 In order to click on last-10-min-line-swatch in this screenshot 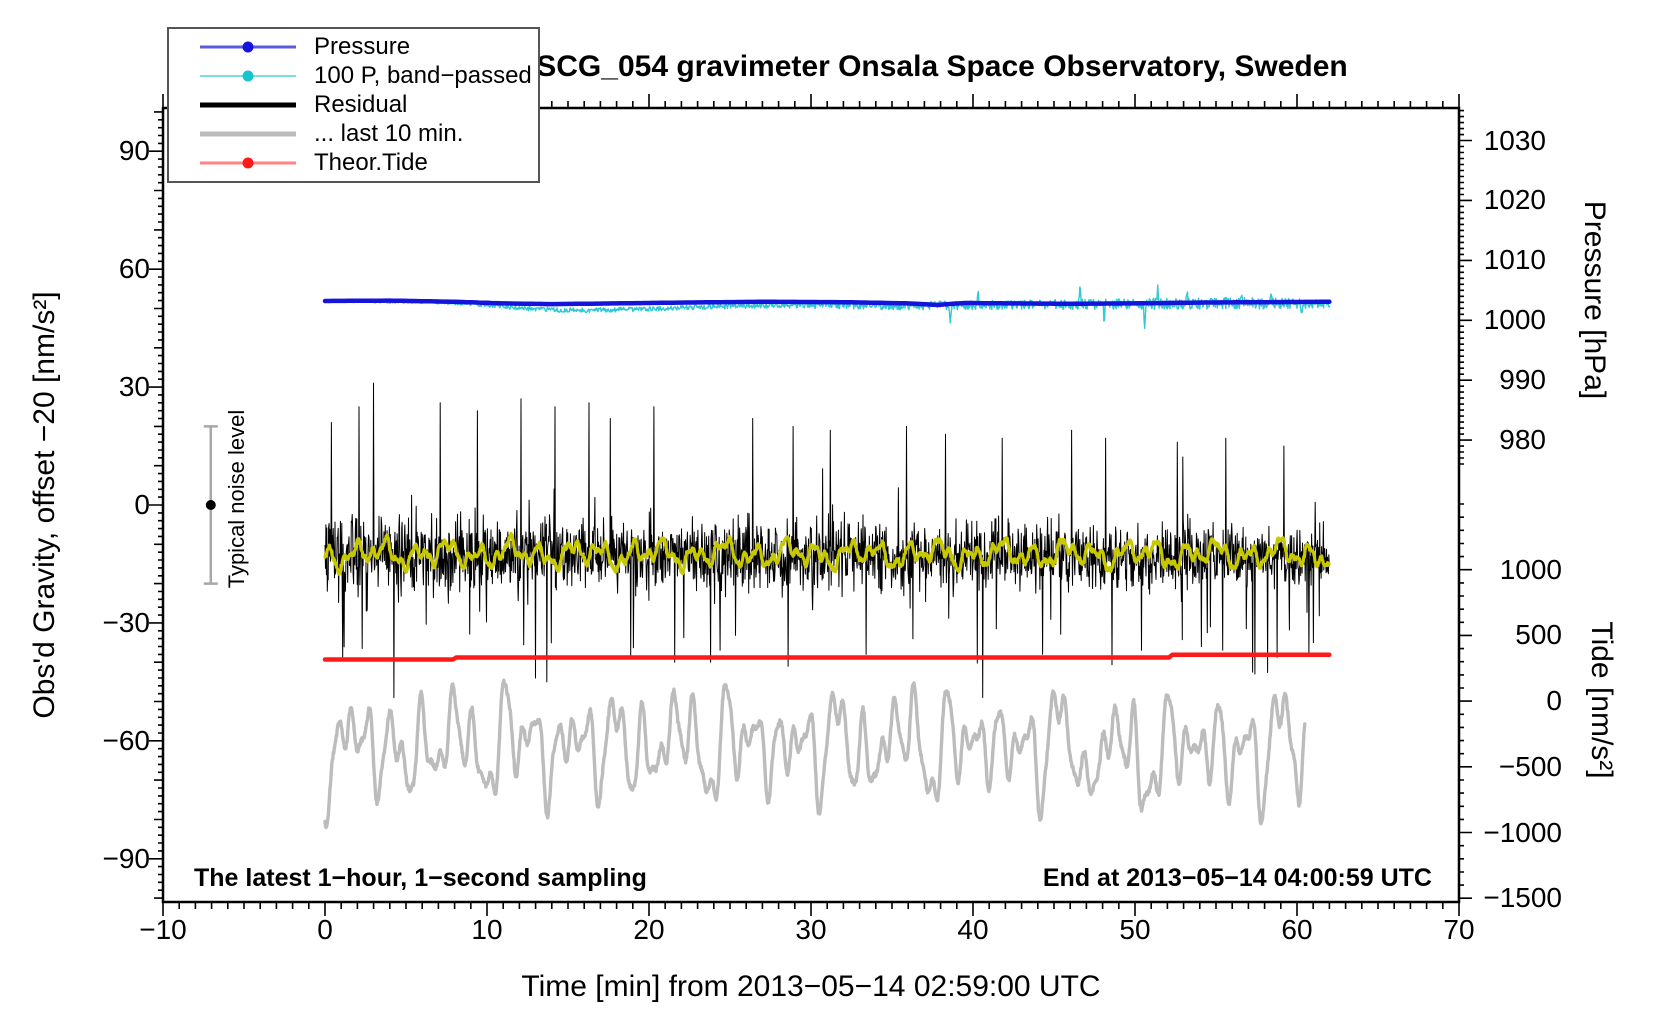, I will do `click(248, 134)`.